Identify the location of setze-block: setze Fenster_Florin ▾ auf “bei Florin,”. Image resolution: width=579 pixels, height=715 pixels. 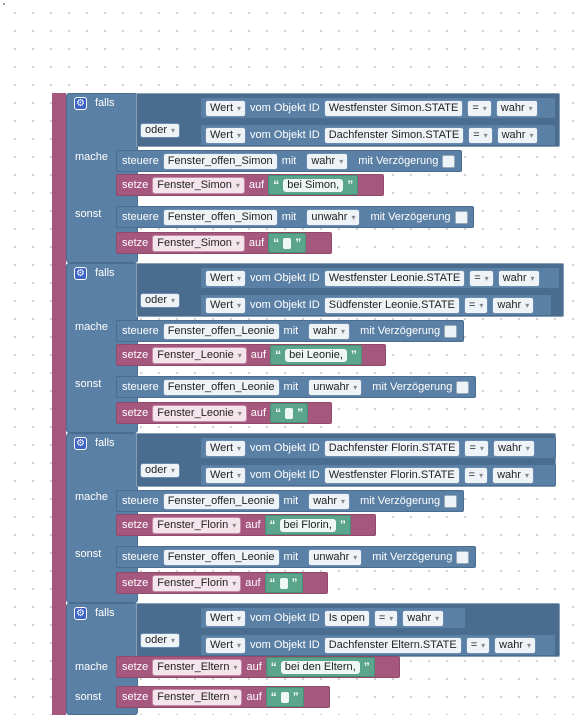
(246, 525).